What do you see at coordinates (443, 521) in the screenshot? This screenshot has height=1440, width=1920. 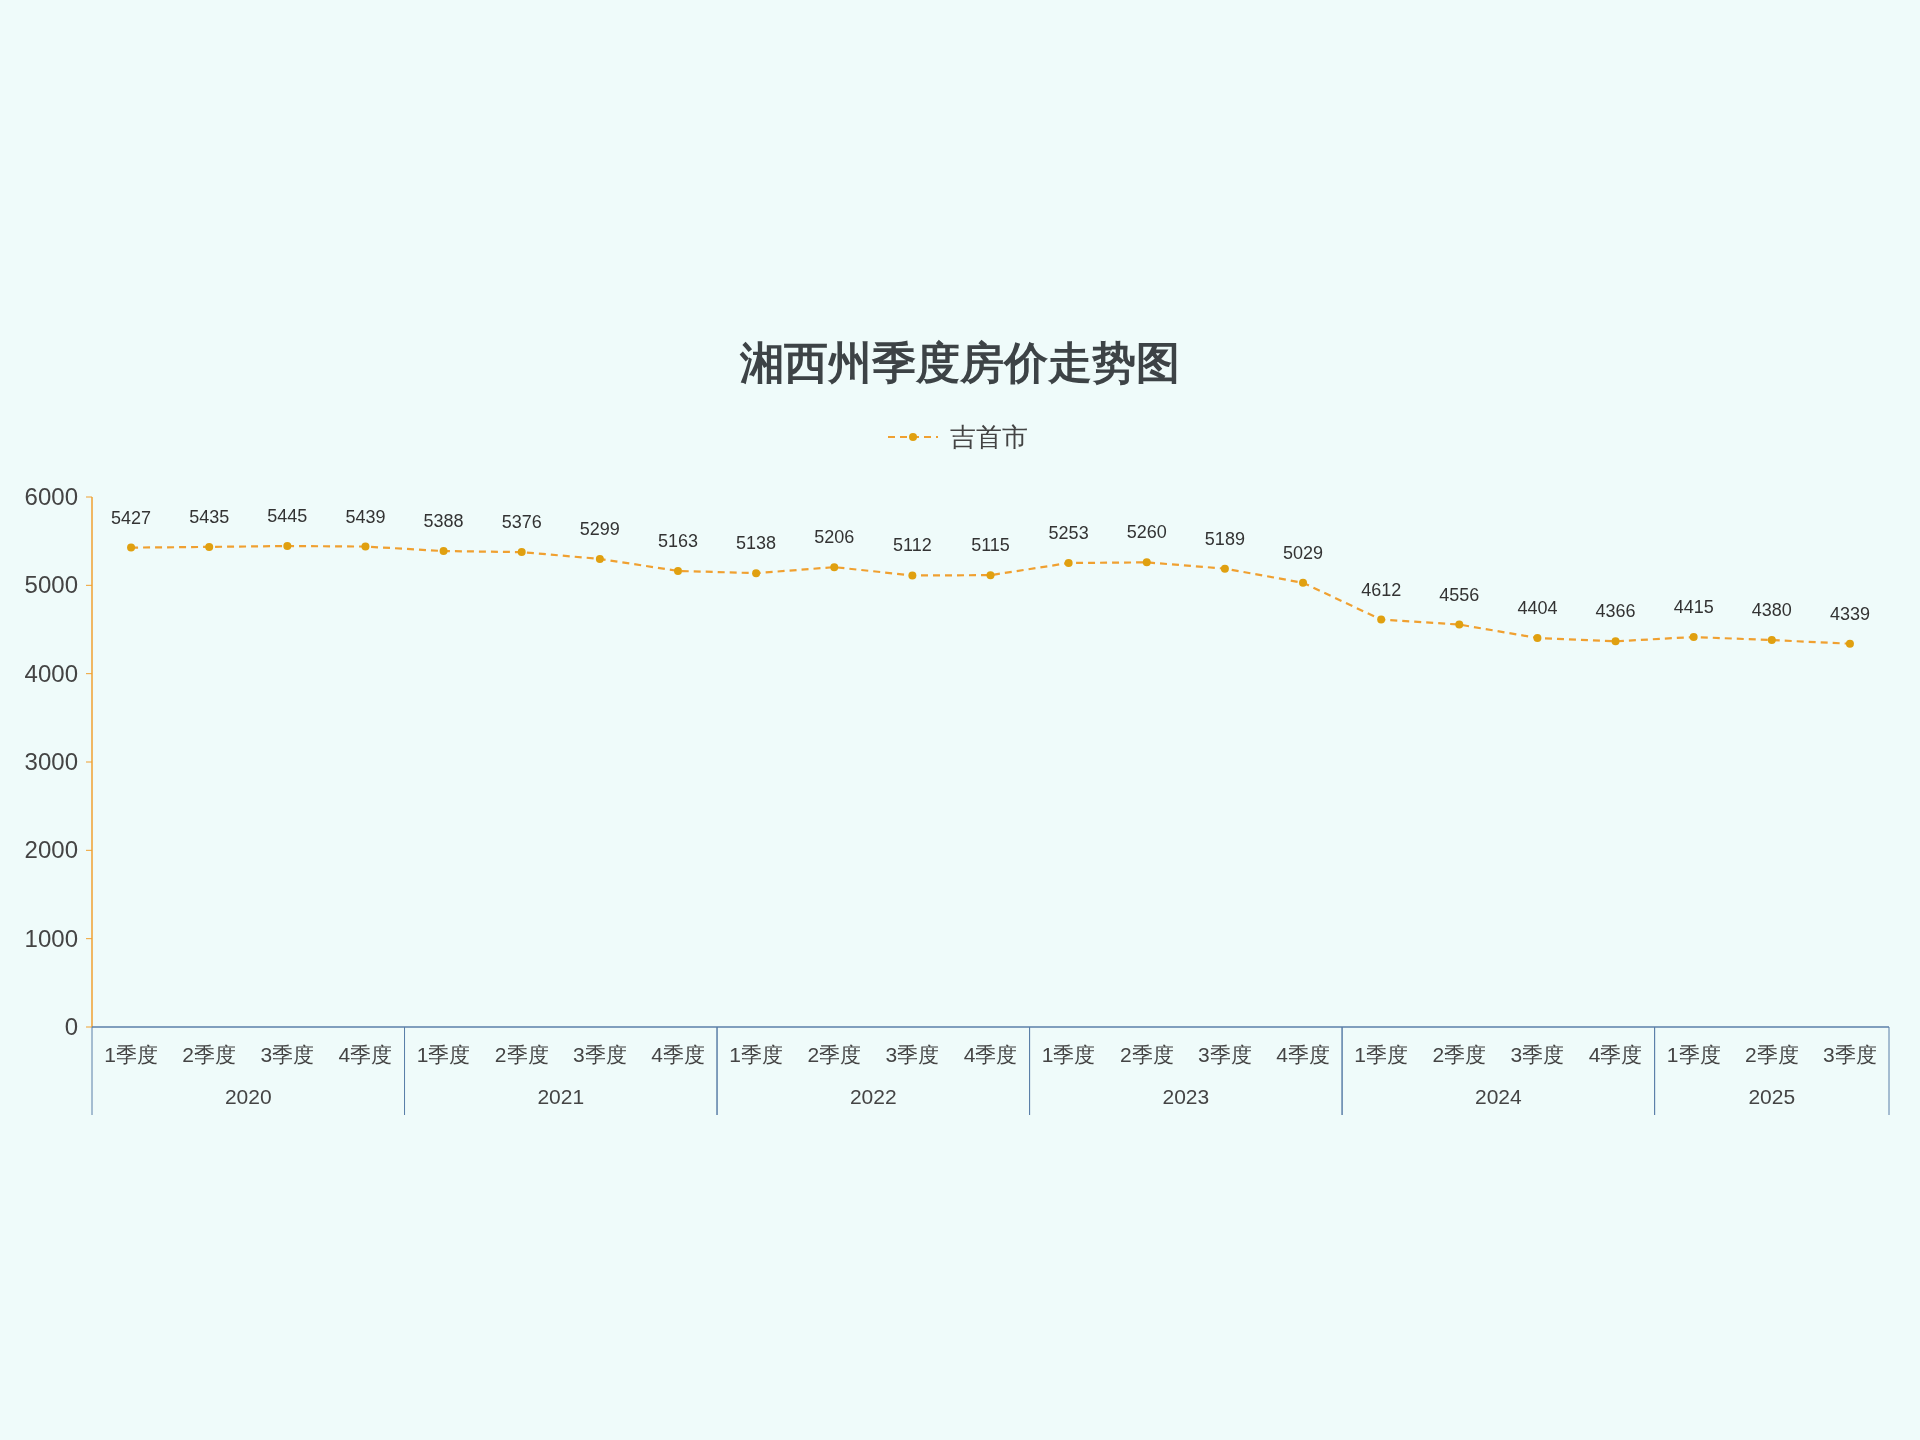 I see `data-label: 5388` at bounding box center [443, 521].